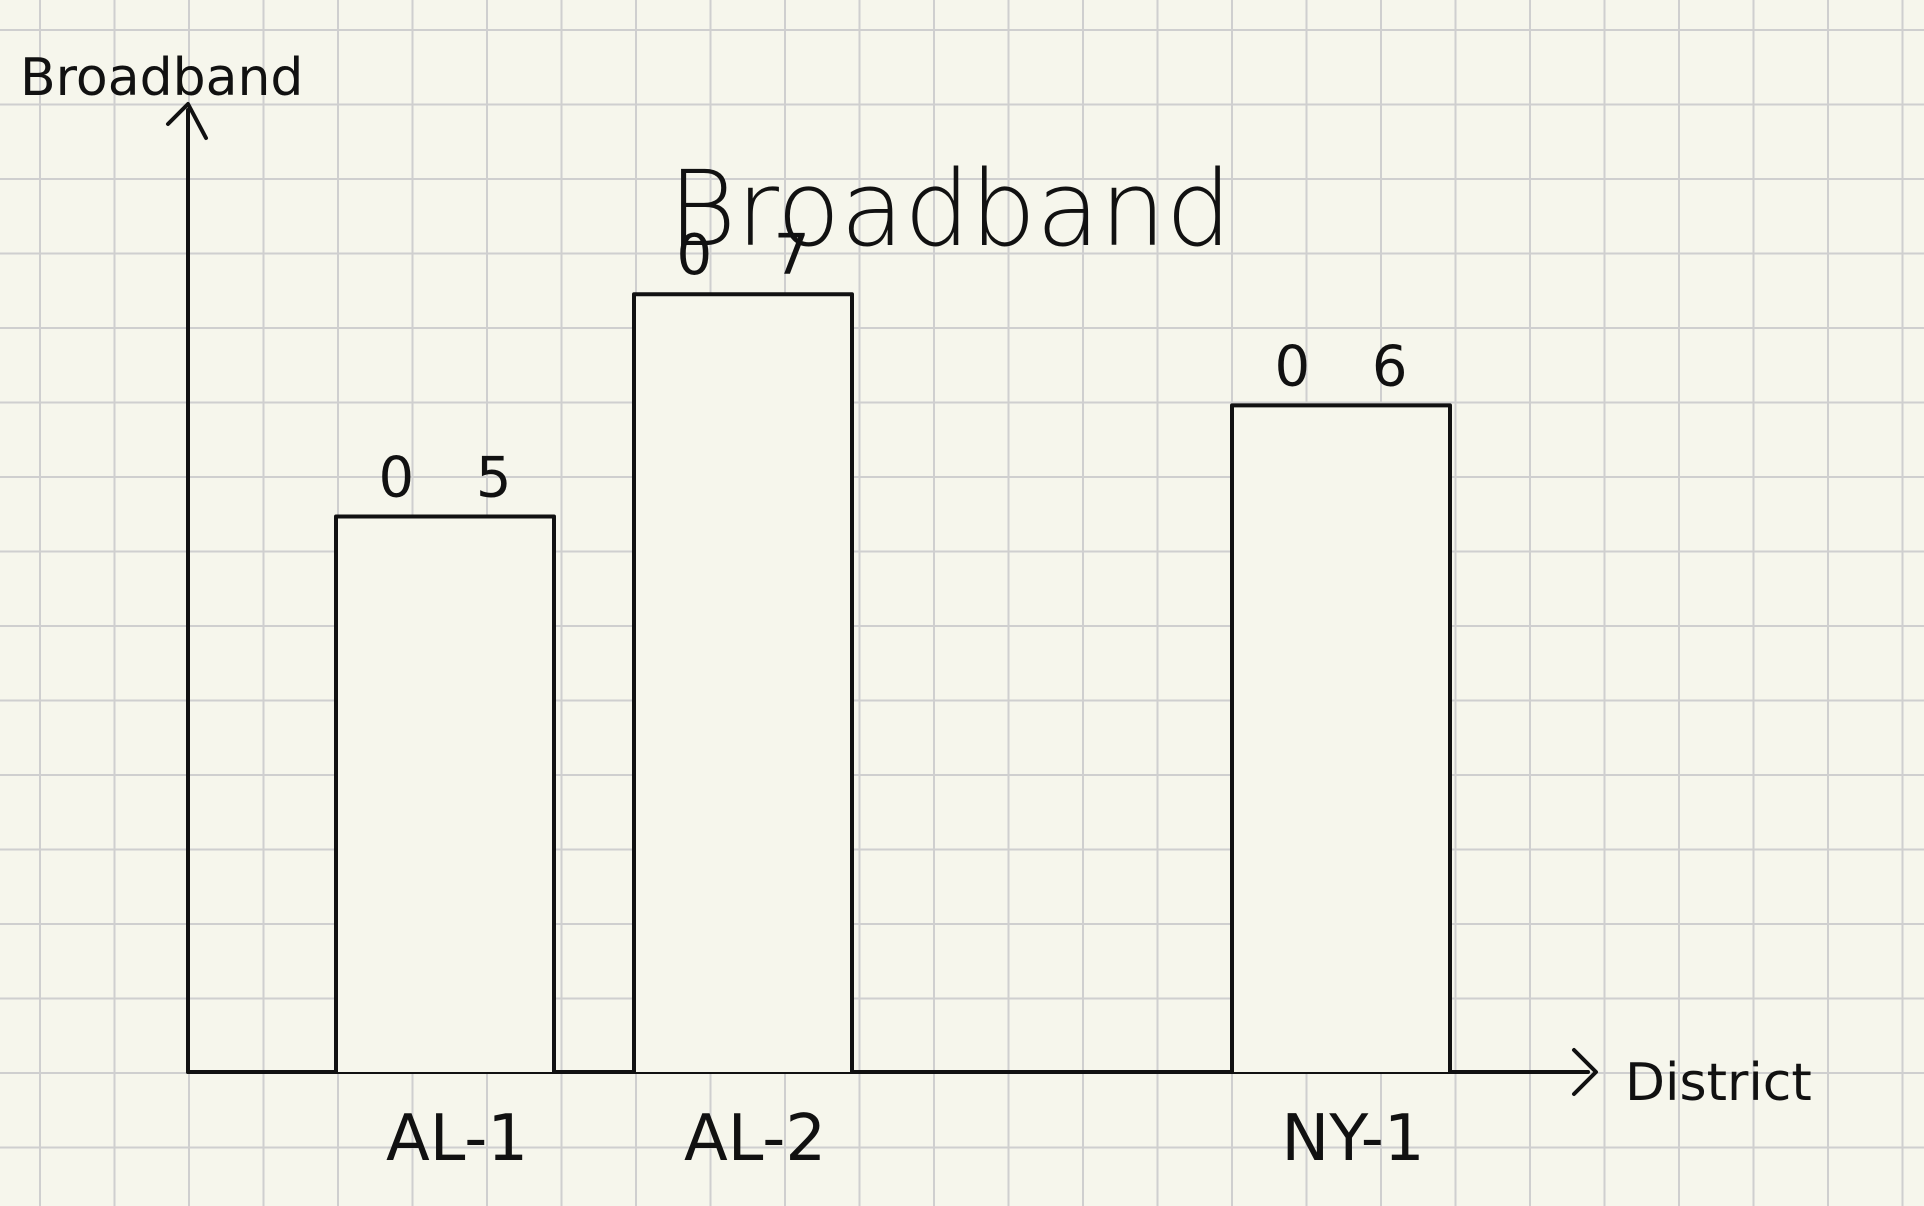 This screenshot has height=1206, width=1924. What do you see at coordinates (905, 1139) in the screenshot?
I see `tick-labels: AL-1 AL-2 NY-1` at bounding box center [905, 1139].